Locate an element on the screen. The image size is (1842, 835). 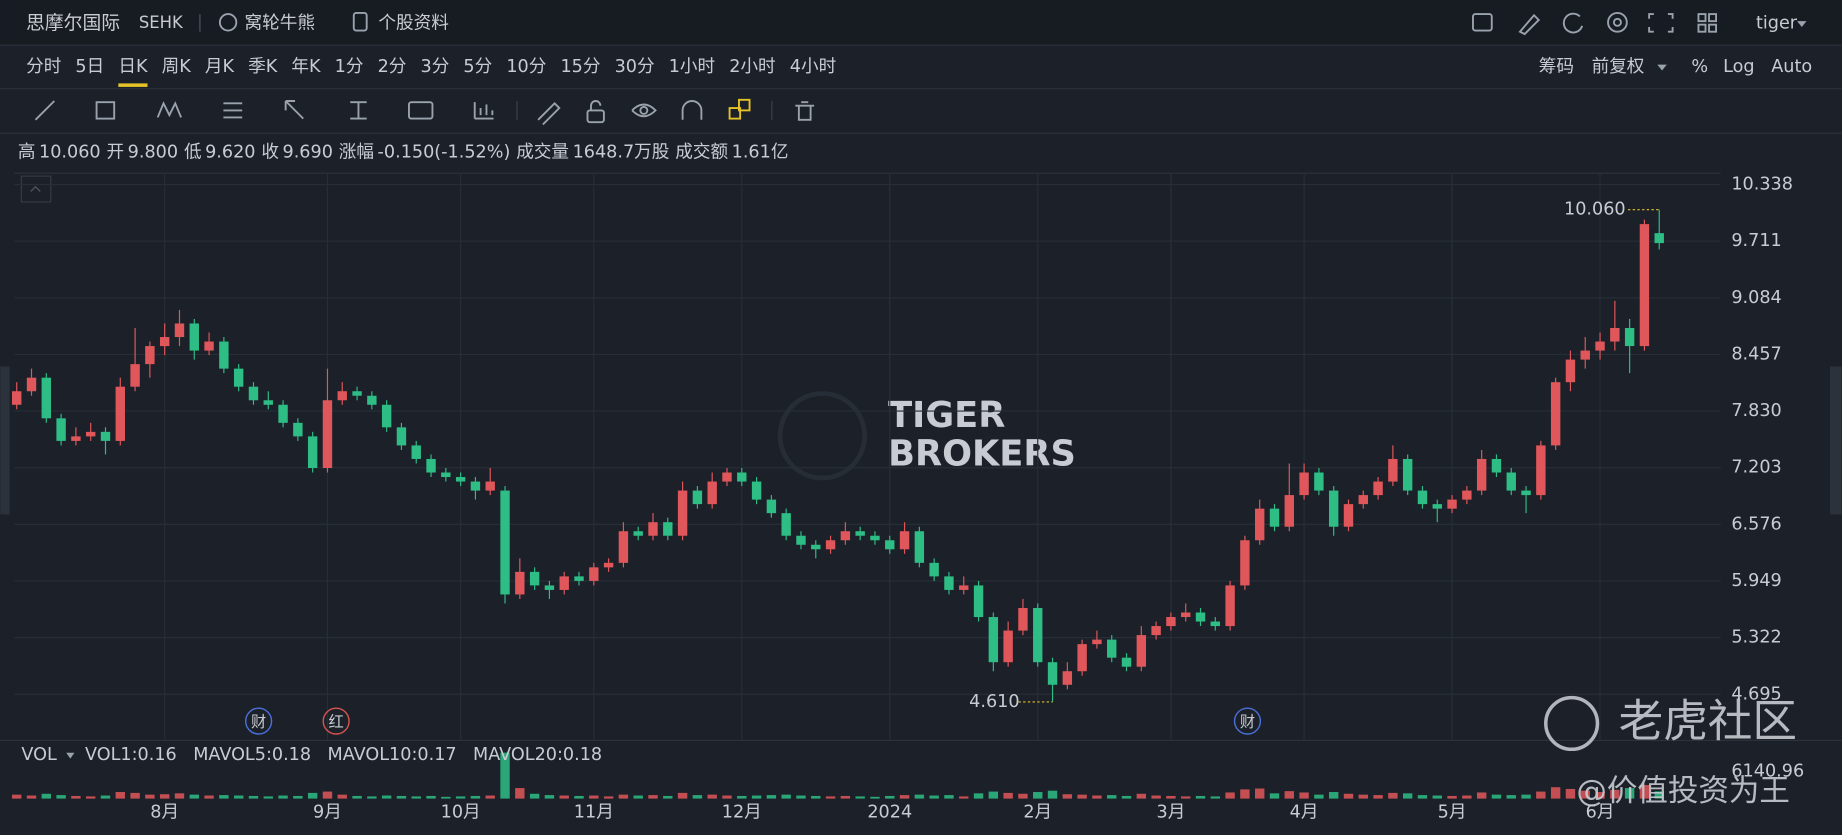
volume-indicator: MAVOL20:0.18 is located at coordinates (537, 755).